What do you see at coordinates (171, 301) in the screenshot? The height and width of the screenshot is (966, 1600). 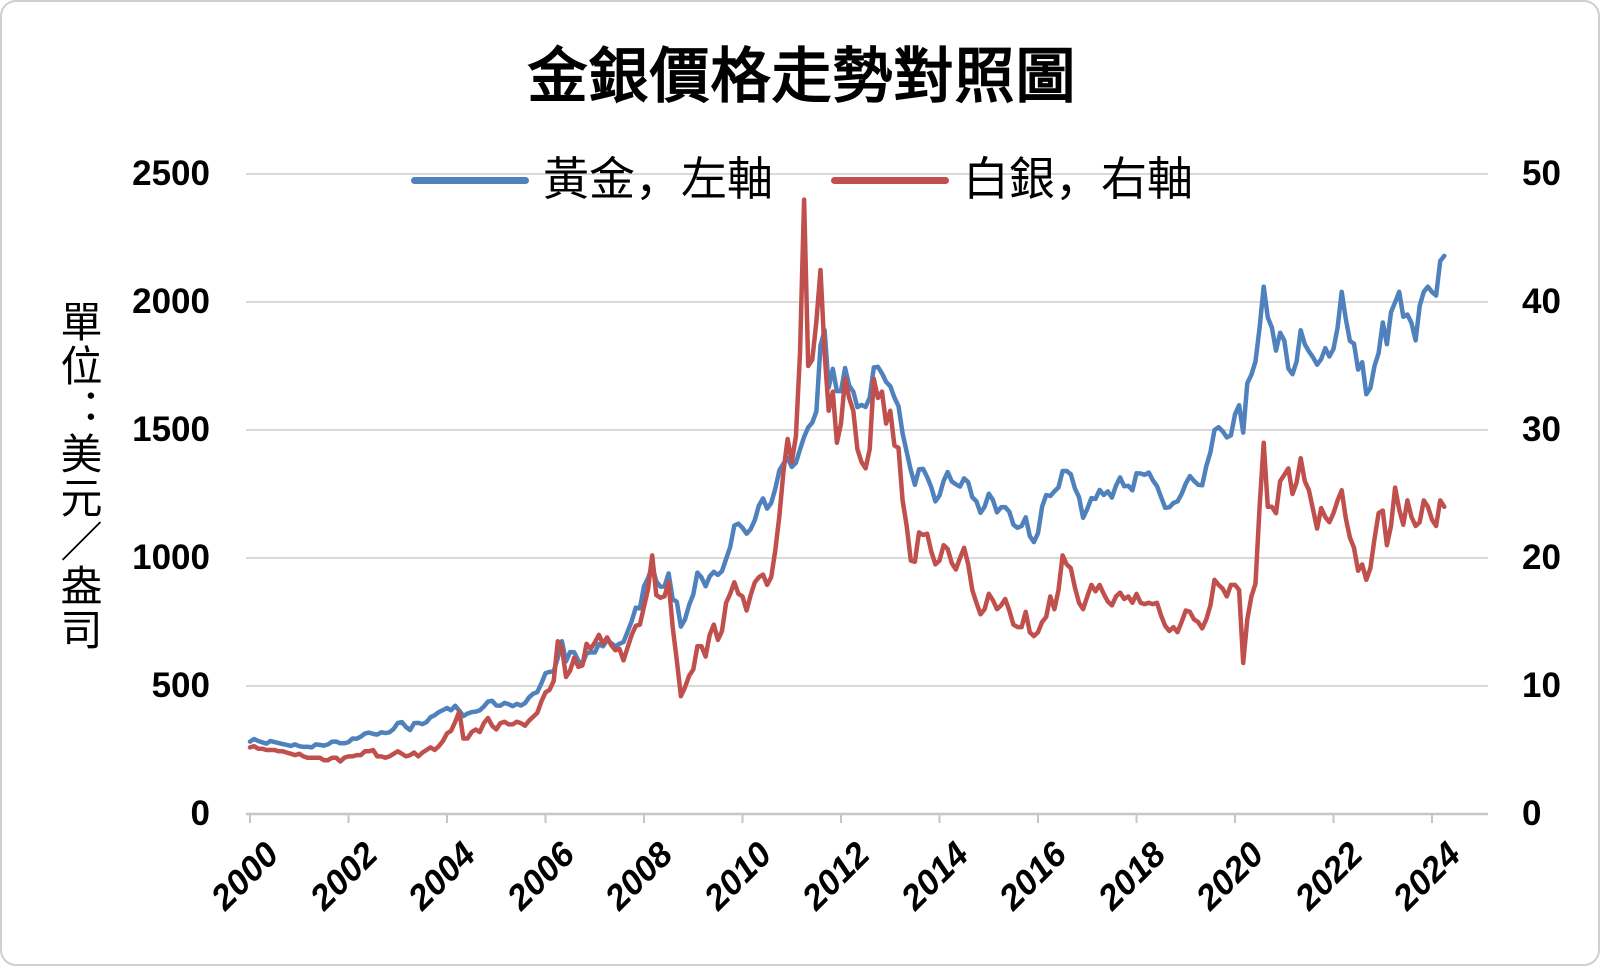 I see `left-tick-label-2000: 2000` at bounding box center [171, 301].